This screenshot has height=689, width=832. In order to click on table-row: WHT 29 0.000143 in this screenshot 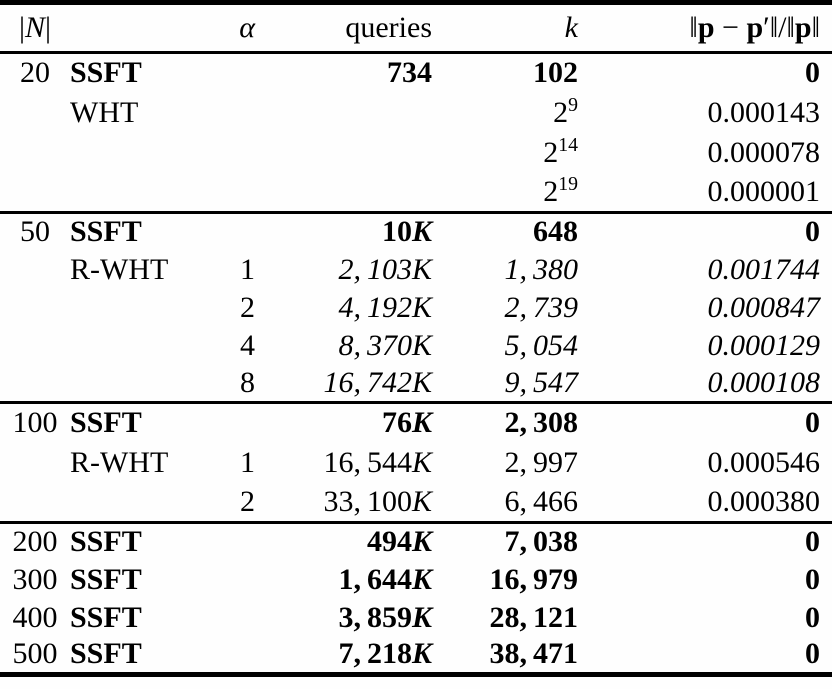, I will do `click(416, 113)`.